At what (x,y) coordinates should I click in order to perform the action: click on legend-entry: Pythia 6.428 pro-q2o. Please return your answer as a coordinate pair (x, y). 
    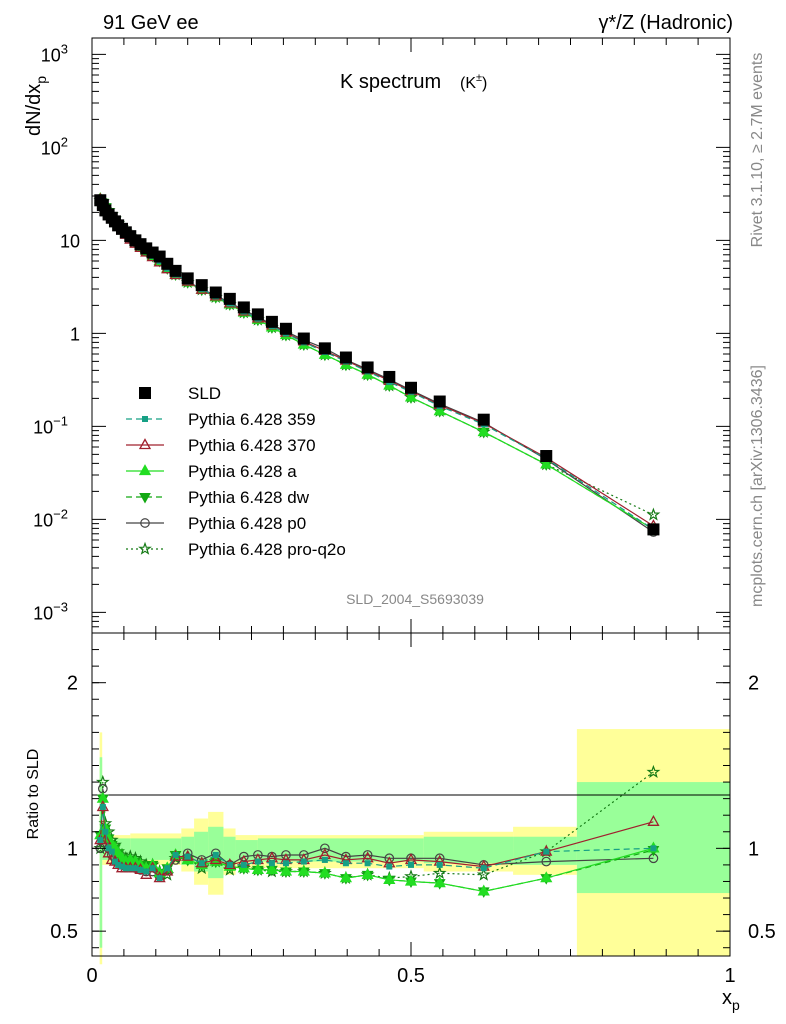
    Looking at the image, I should click on (236, 549).